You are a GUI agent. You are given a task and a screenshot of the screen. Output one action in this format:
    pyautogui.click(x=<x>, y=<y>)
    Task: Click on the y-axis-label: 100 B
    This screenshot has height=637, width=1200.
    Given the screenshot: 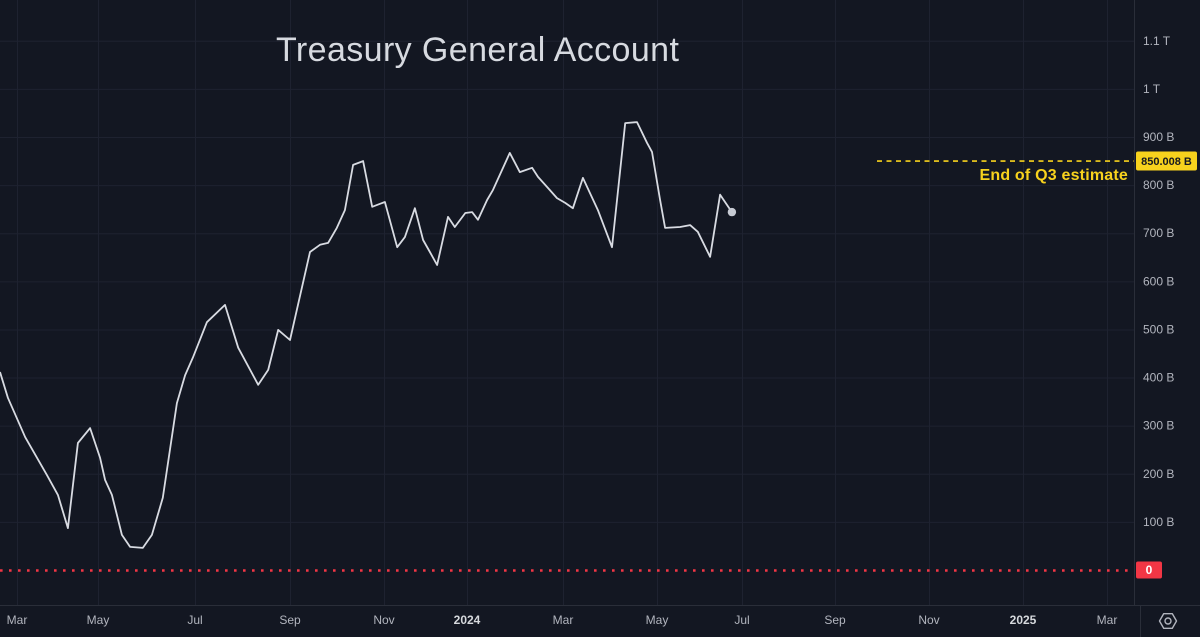 What is the action you would take?
    pyautogui.click(x=1158, y=522)
    